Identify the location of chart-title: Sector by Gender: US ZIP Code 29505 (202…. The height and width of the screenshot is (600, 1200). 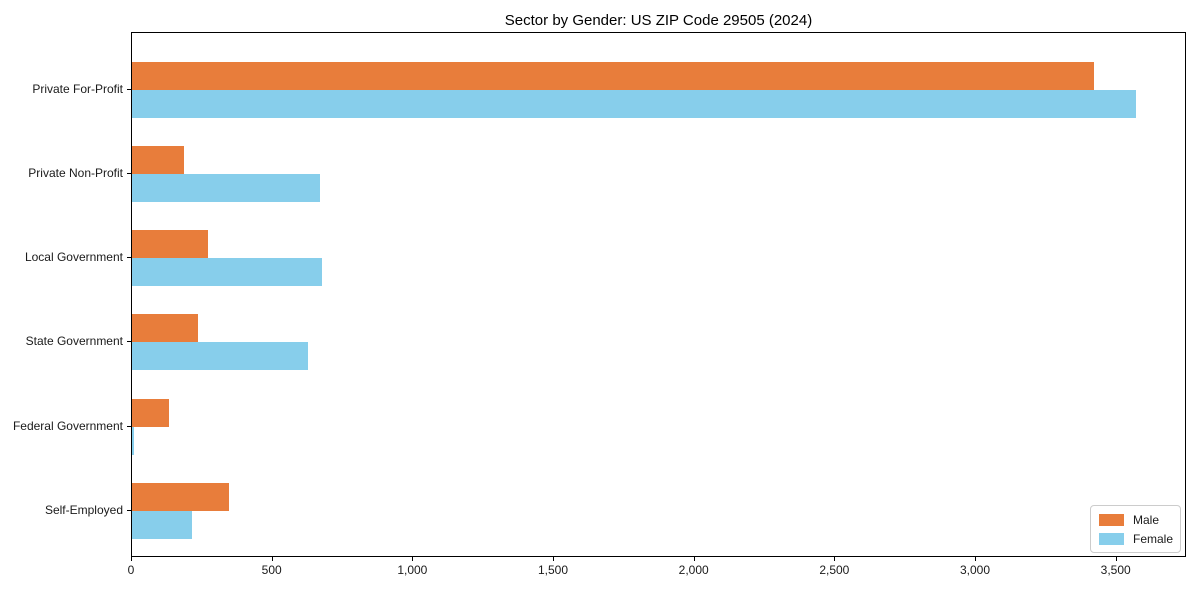
(658, 20).